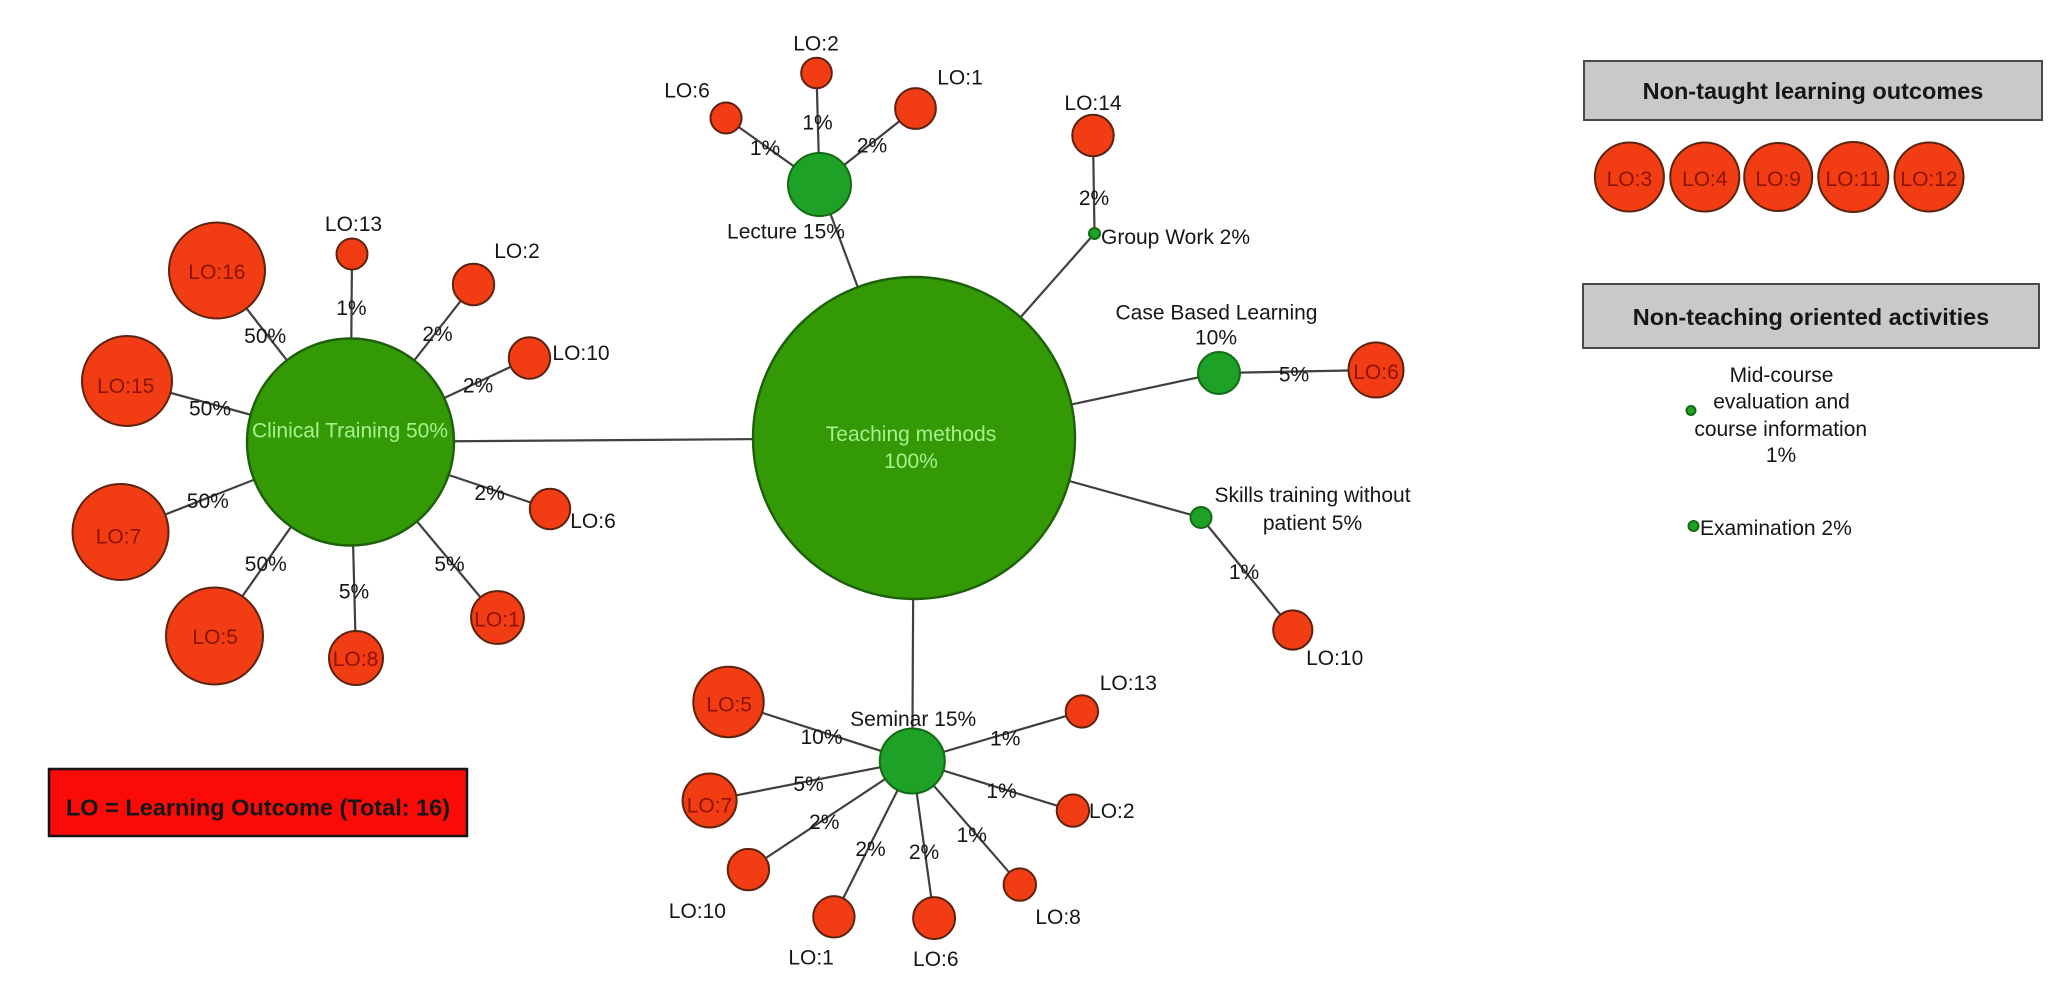 The image size is (2059, 1001). I want to click on svg-text: Teaching methods, so click(911, 434).